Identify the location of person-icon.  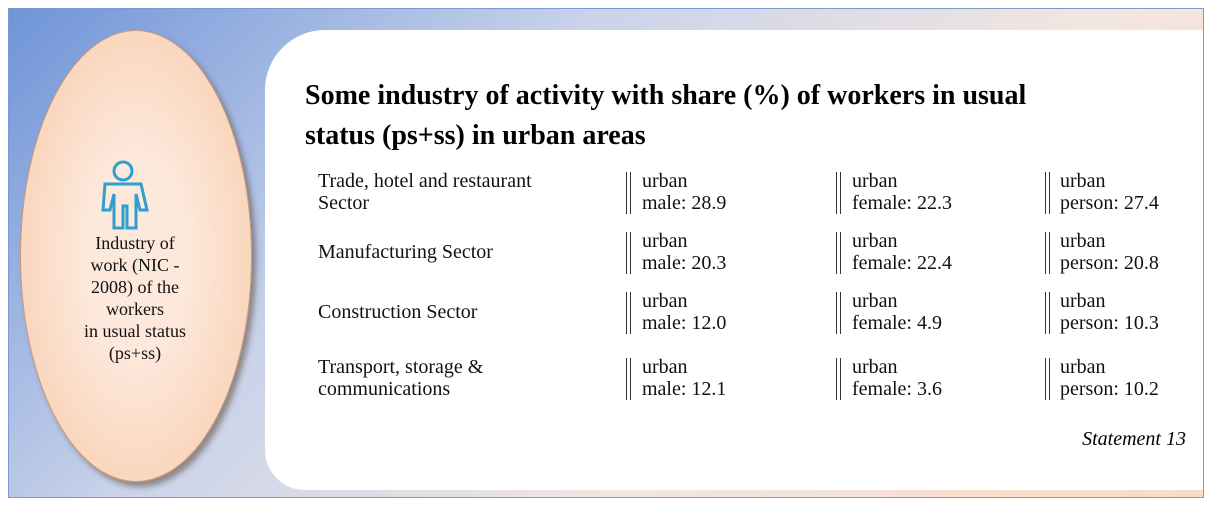
(125, 195).